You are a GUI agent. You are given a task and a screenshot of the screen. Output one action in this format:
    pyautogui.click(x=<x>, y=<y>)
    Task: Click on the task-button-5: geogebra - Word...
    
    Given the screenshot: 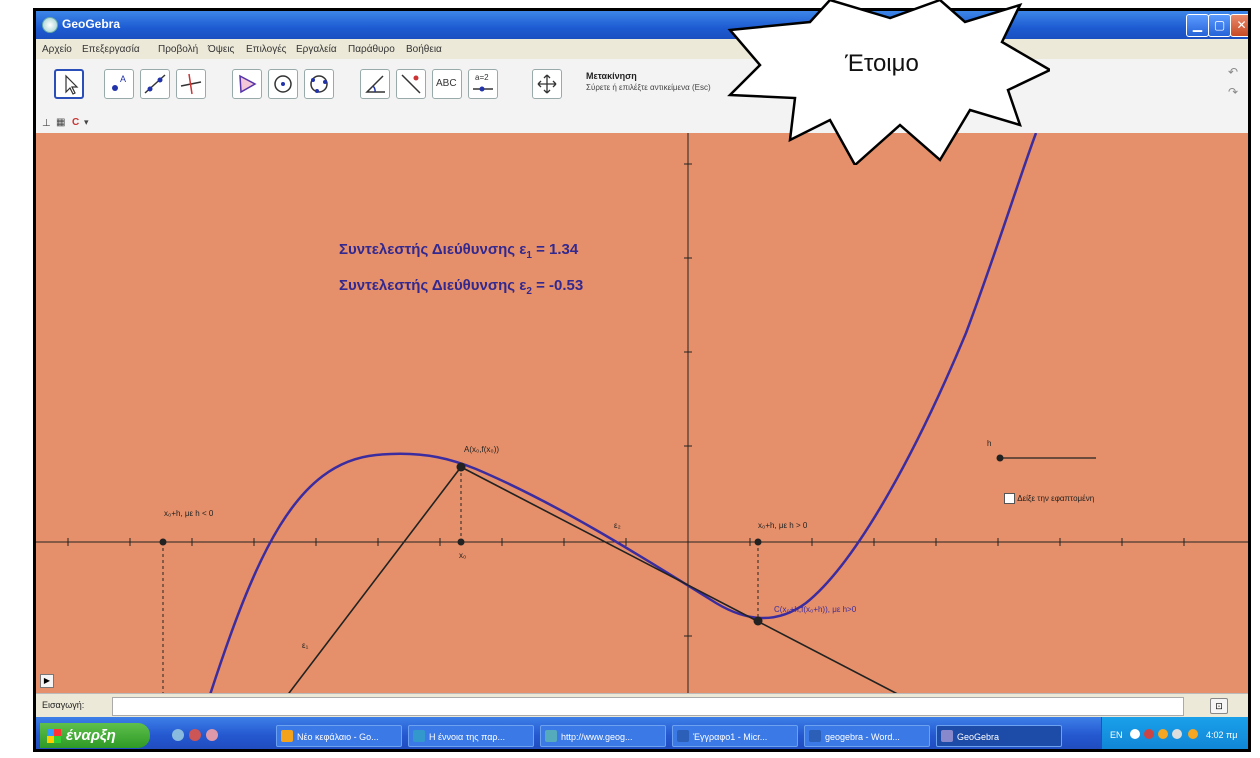 What is the action you would take?
    pyautogui.click(x=867, y=736)
    